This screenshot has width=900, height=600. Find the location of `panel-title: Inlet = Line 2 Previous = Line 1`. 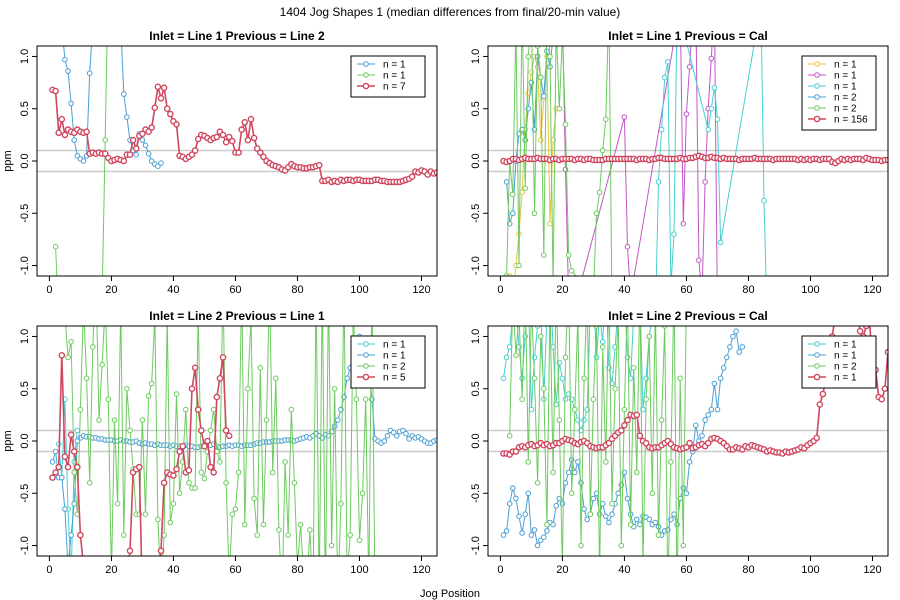

panel-title: Inlet = Line 2 Previous = Line 1 is located at coordinates (237, 316).